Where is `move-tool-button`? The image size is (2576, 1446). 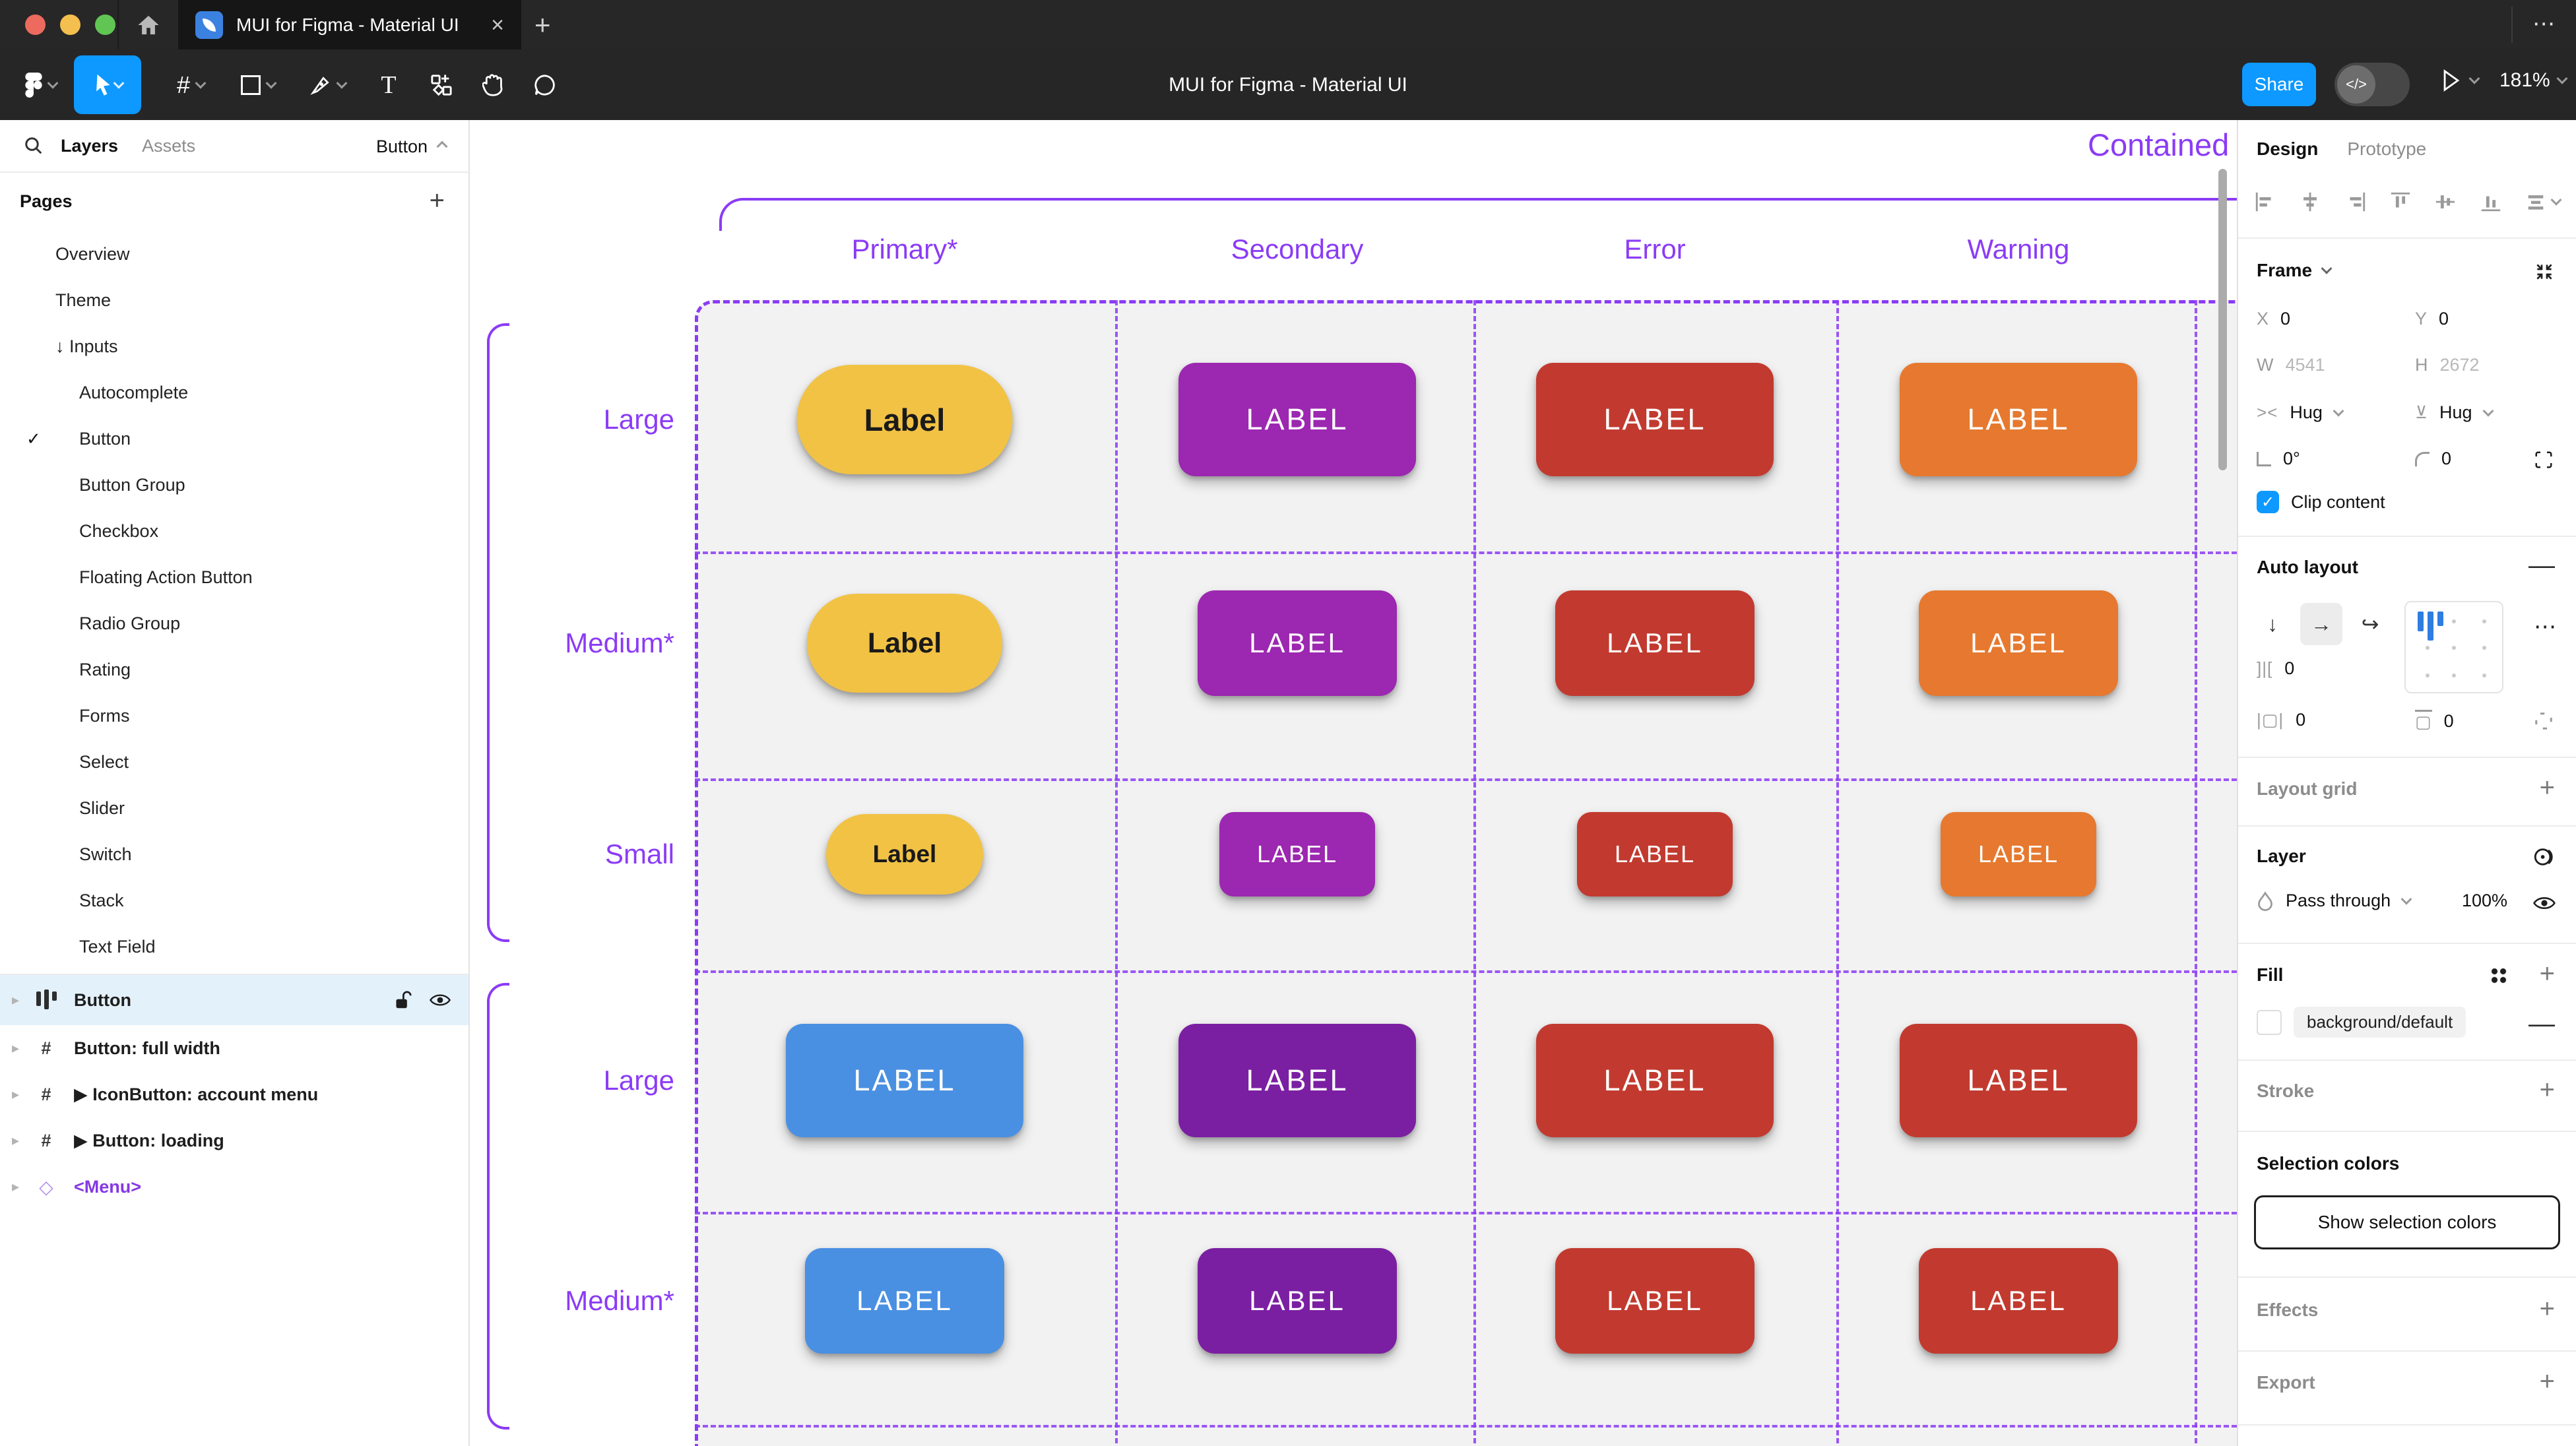 move-tool-button is located at coordinates (107, 84).